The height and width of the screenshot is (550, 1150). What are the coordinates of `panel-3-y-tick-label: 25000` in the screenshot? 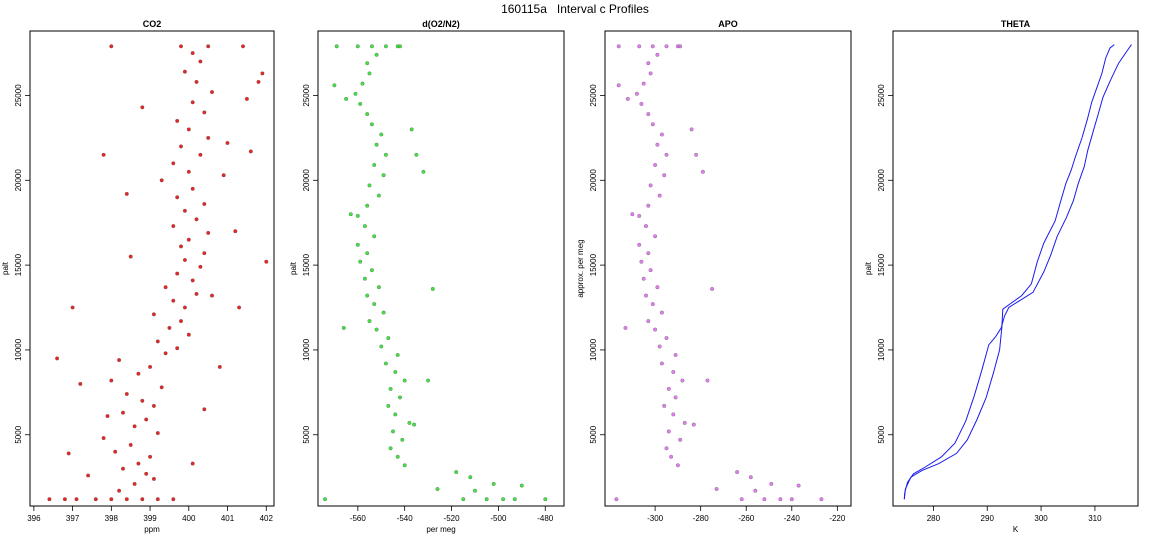 It's located at (593, 95).